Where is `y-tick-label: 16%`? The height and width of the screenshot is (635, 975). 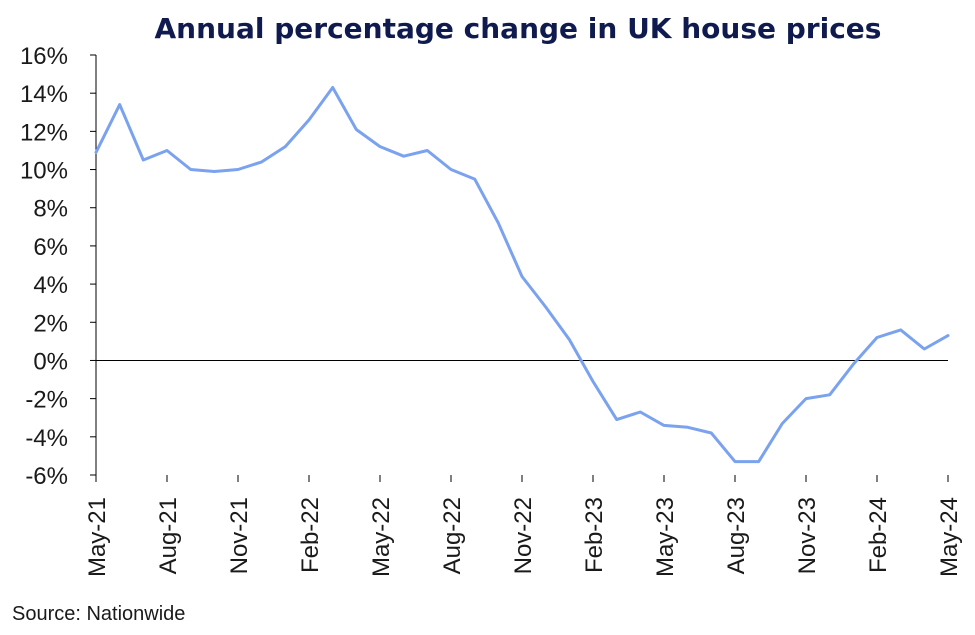
y-tick-label: 16% is located at coordinates (44, 56).